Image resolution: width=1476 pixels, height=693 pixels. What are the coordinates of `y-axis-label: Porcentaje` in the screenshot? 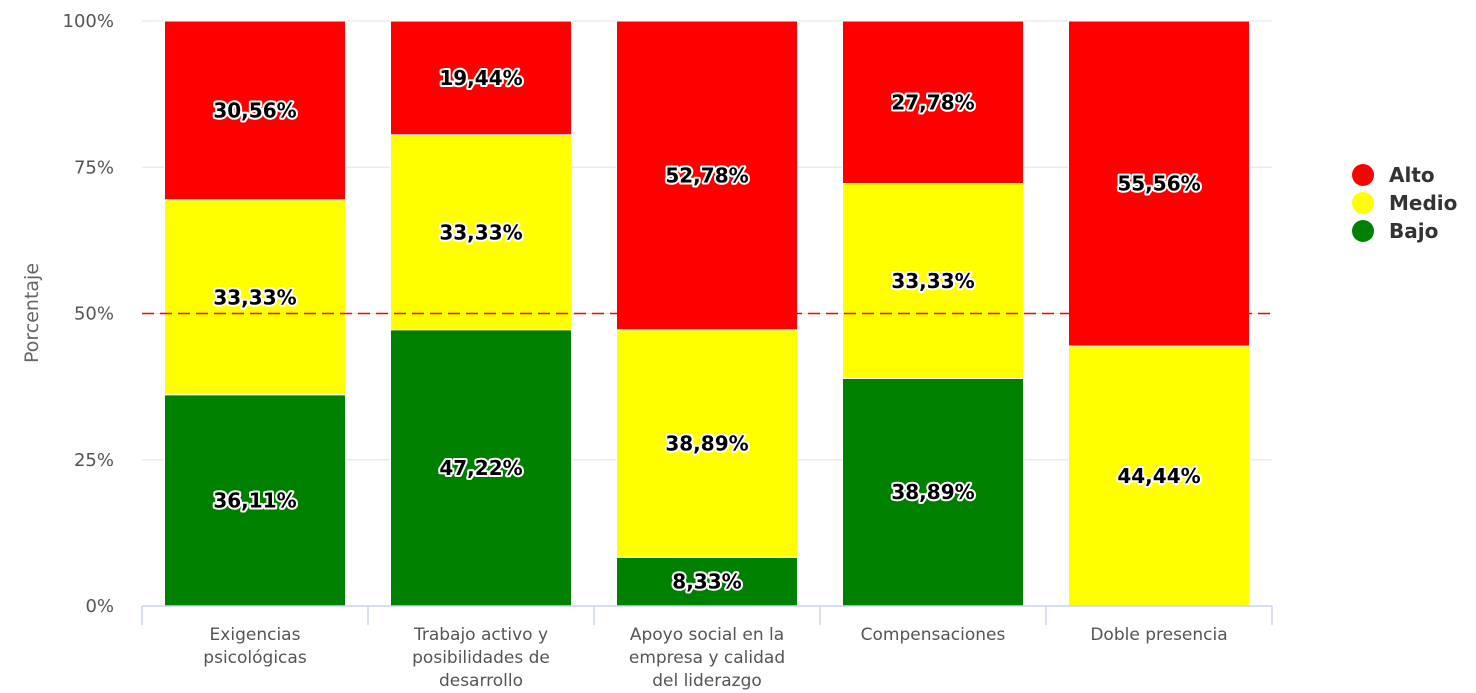 It's located at (32, 313).